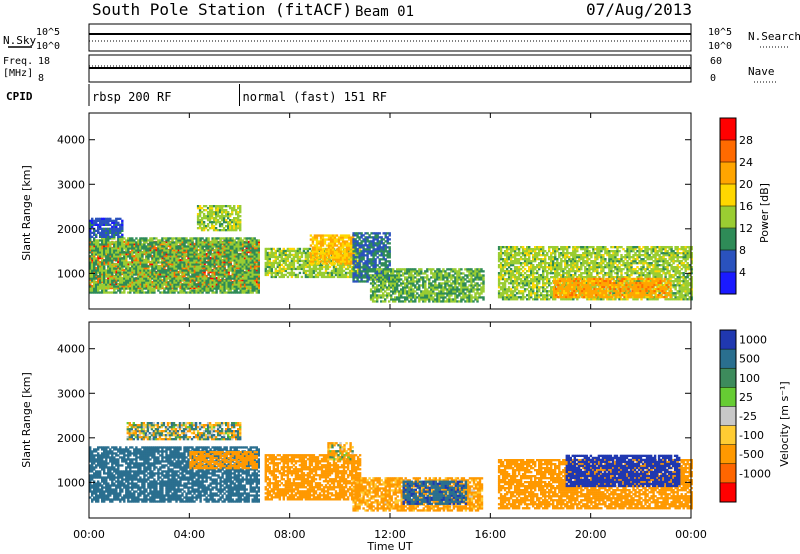  What do you see at coordinates (639, 9) in the screenshot?
I see `date-label: 07/Aug/2013` at bounding box center [639, 9].